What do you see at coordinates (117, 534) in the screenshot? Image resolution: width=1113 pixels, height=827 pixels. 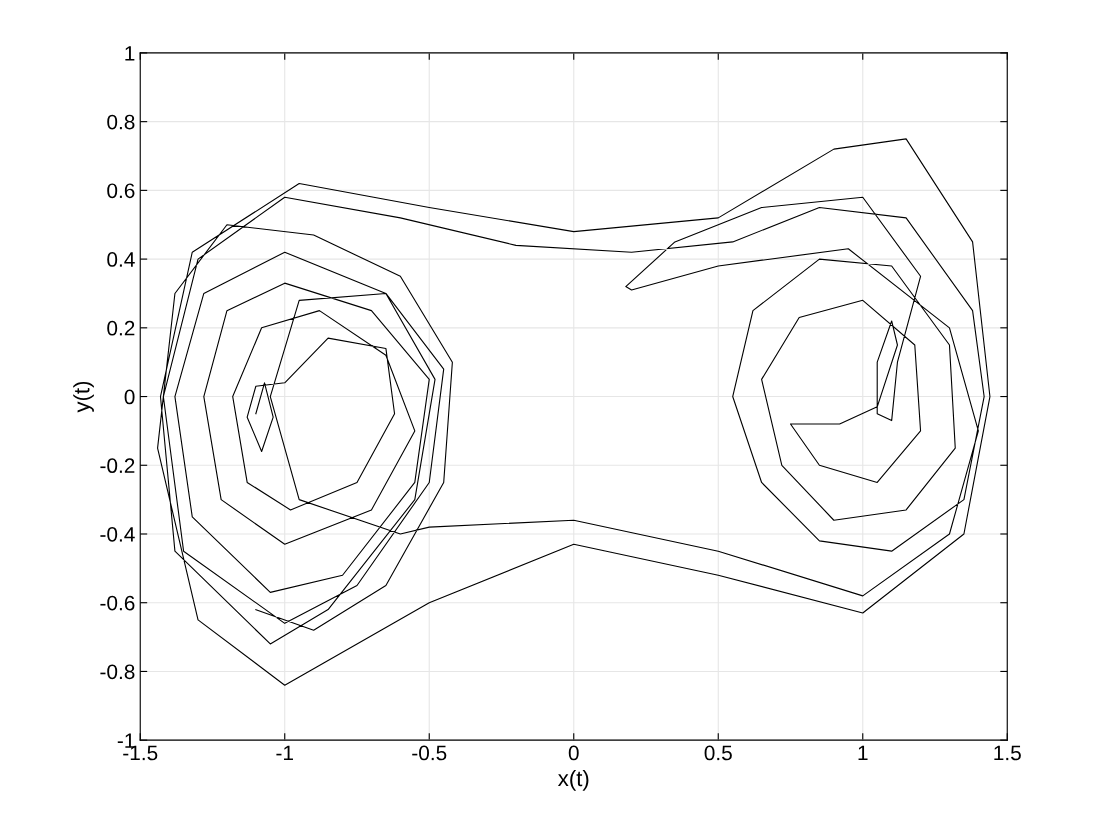 I see `y-tick-label: -0.4` at bounding box center [117, 534].